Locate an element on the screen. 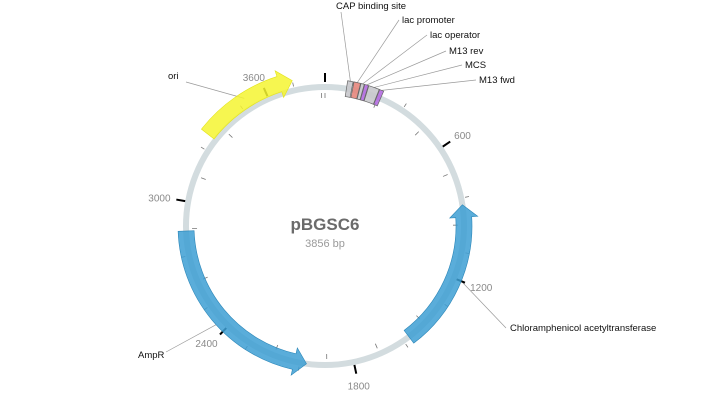 The height and width of the screenshot is (408, 708). feature-label-cap-binding-site: CAP binding site is located at coordinates (371, 6).